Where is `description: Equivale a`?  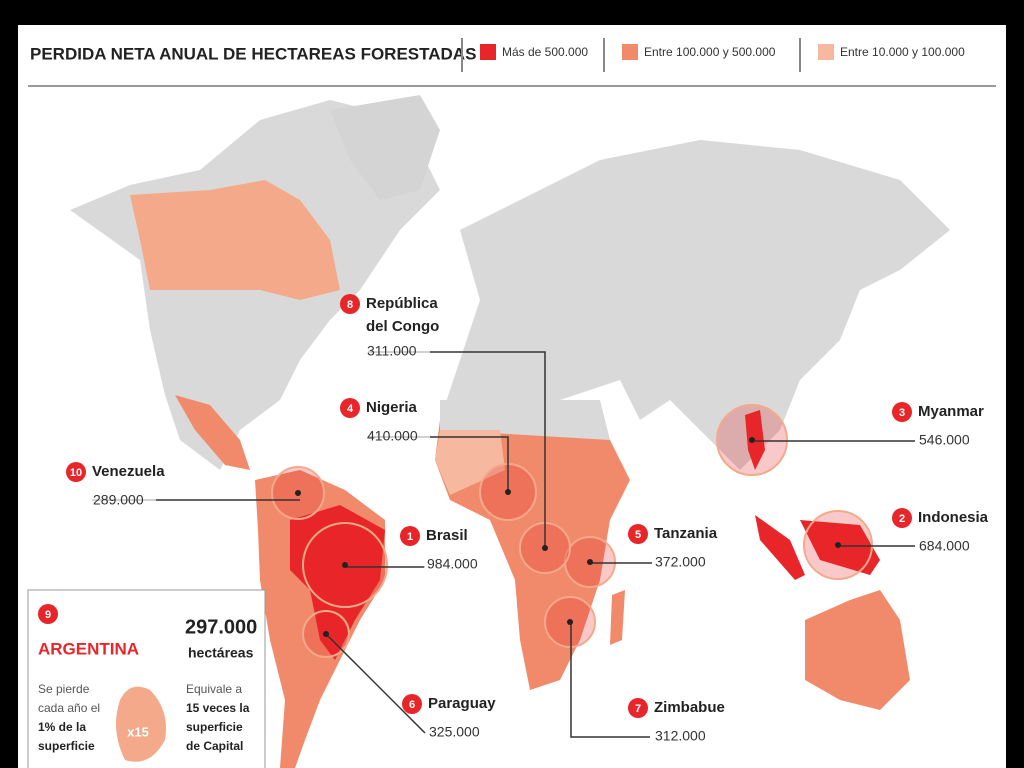 description: Equivale a is located at coordinates (214, 689).